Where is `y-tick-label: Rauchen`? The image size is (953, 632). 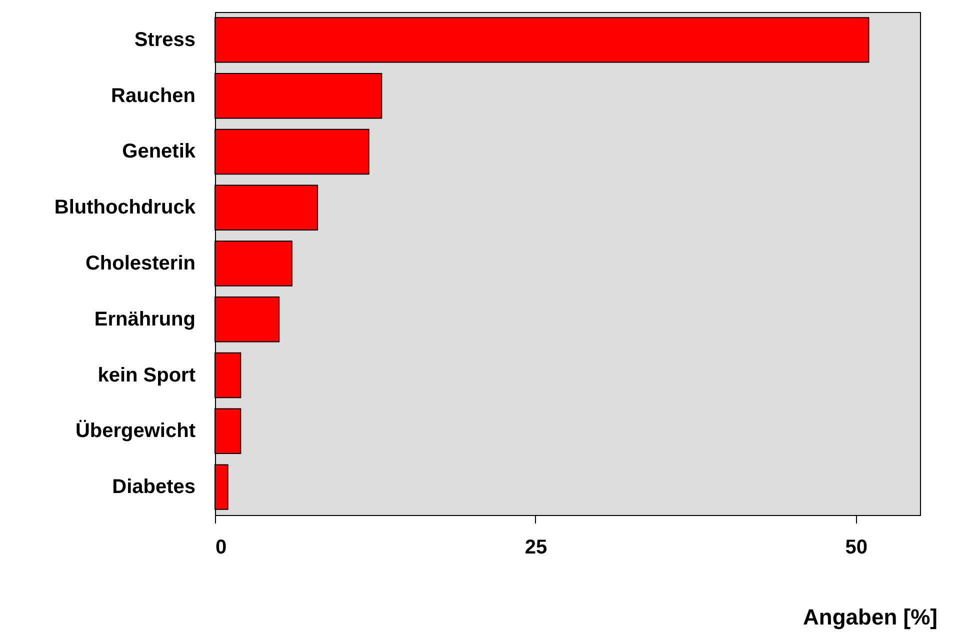 y-tick-label: Rauchen is located at coordinates (153, 95).